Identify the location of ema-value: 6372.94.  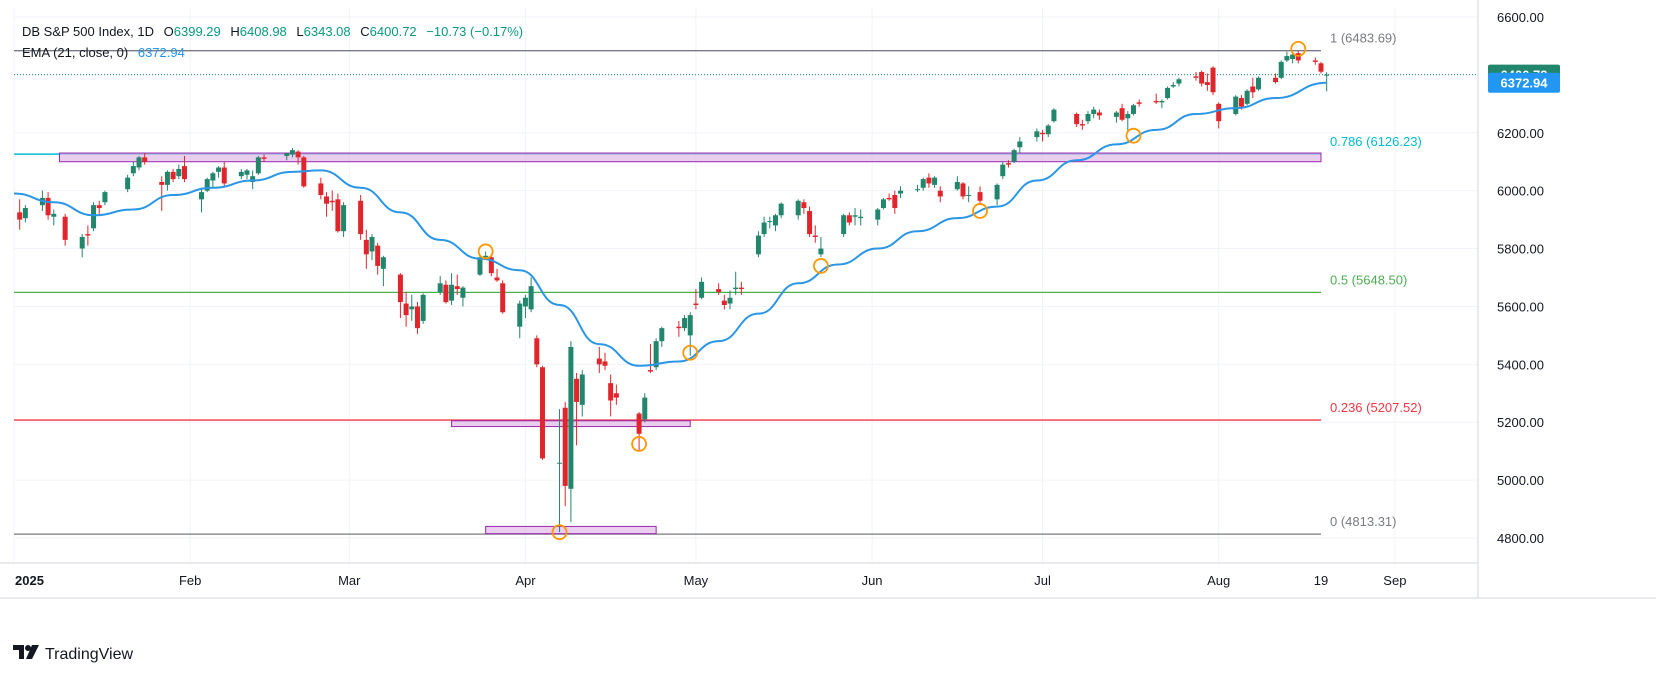
(161, 52).